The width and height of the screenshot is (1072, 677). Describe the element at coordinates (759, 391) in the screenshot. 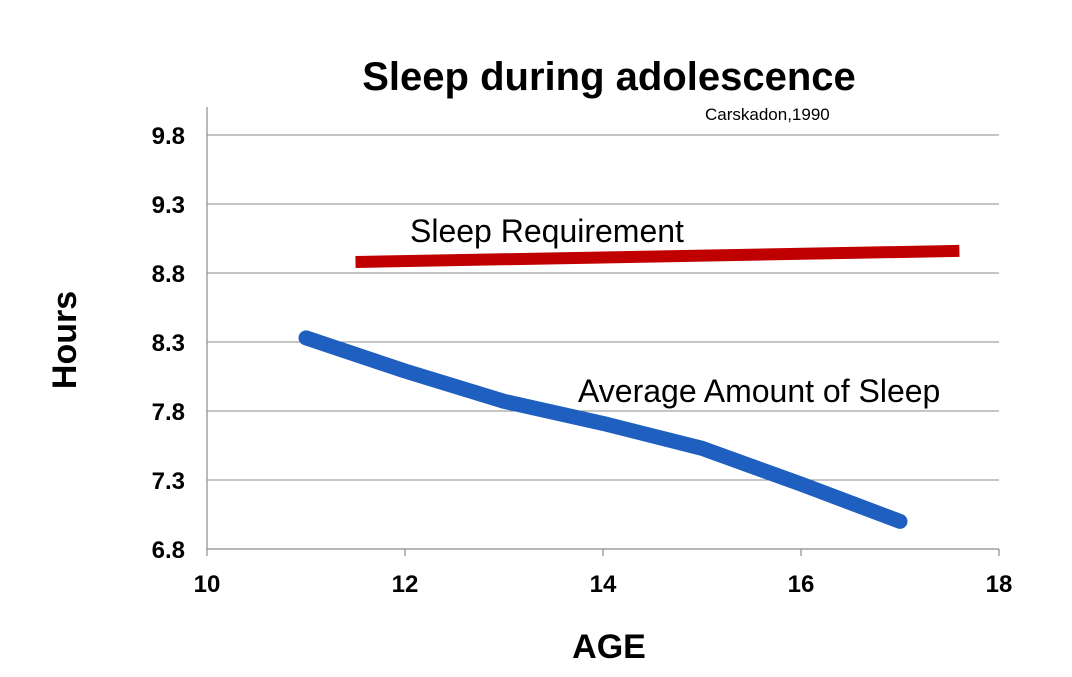

I see `average-sleep-label: Average Amount of Sleep` at that location.